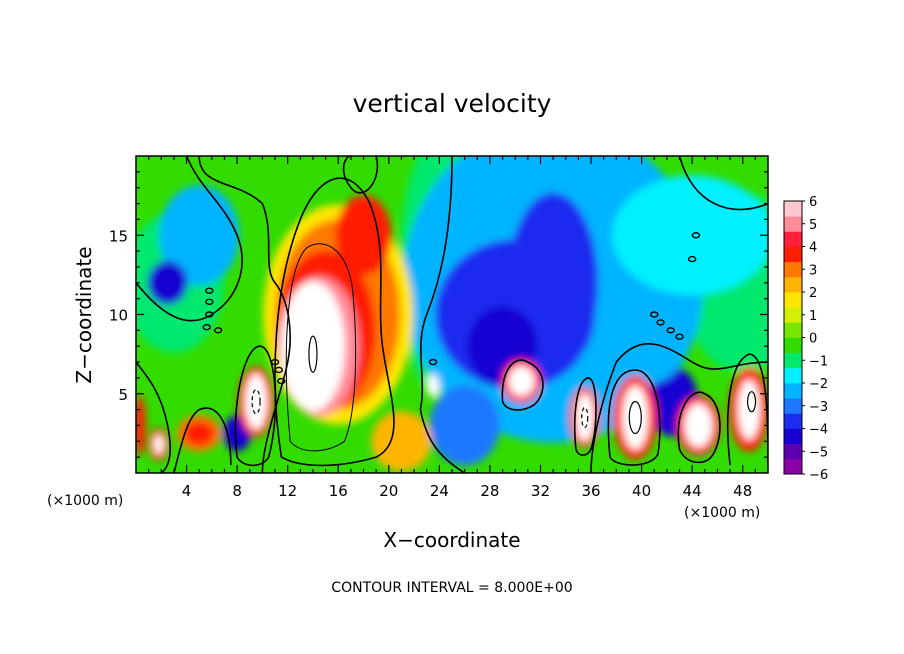  What do you see at coordinates (813, 202) in the screenshot?
I see `colorbar-label: 6` at bounding box center [813, 202].